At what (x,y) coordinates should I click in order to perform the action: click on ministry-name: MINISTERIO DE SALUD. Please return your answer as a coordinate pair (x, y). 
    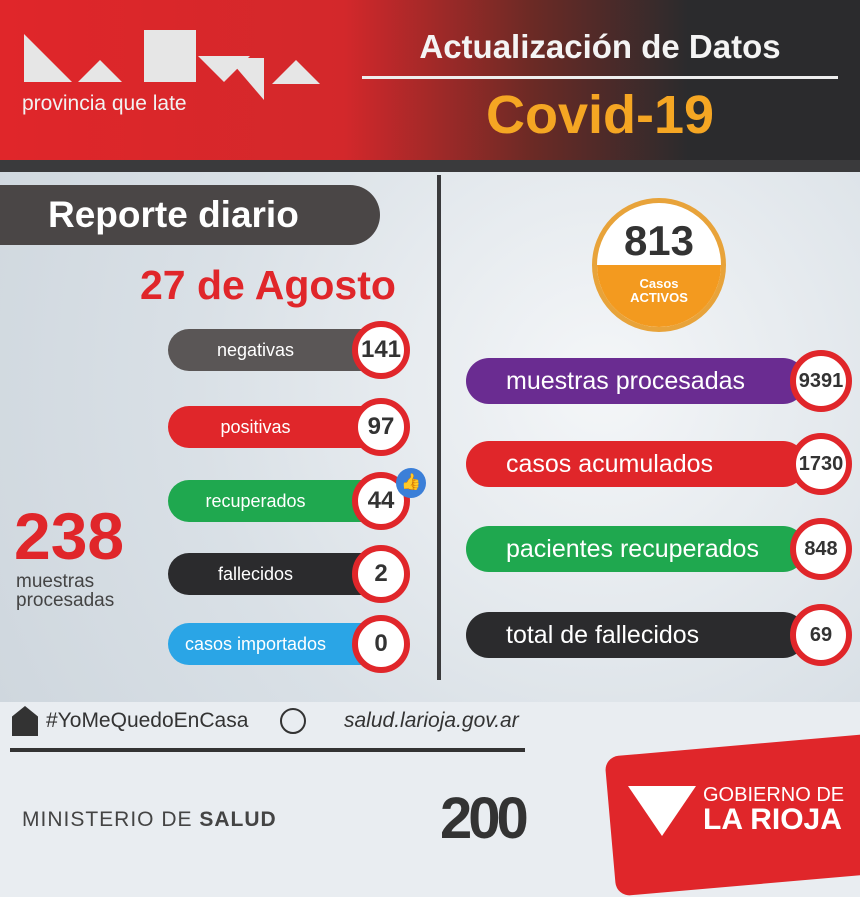
    Looking at the image, I should click on (149, 820).